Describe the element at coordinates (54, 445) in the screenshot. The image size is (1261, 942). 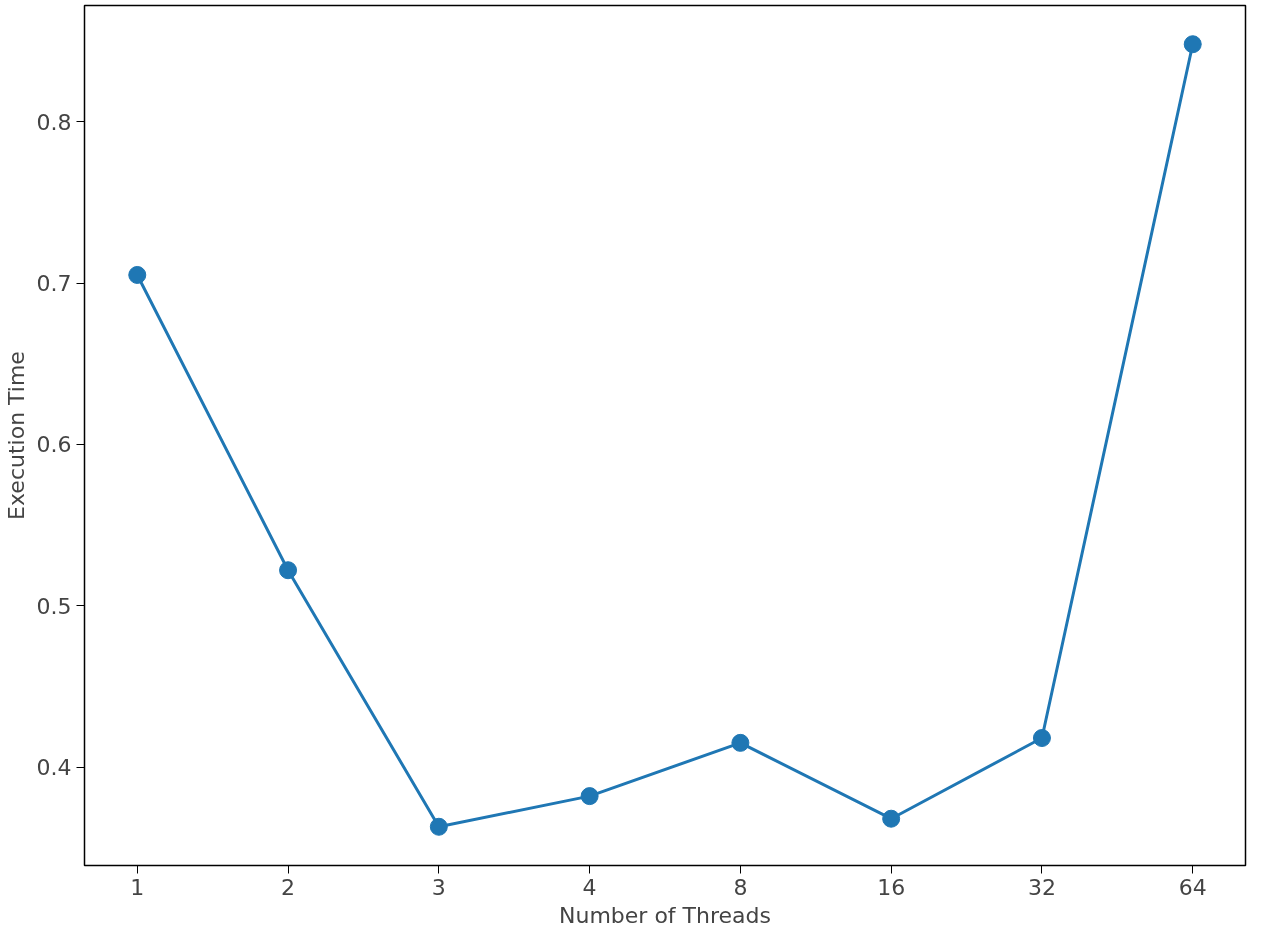
I see `y-tick-label: 0.6` at that location.